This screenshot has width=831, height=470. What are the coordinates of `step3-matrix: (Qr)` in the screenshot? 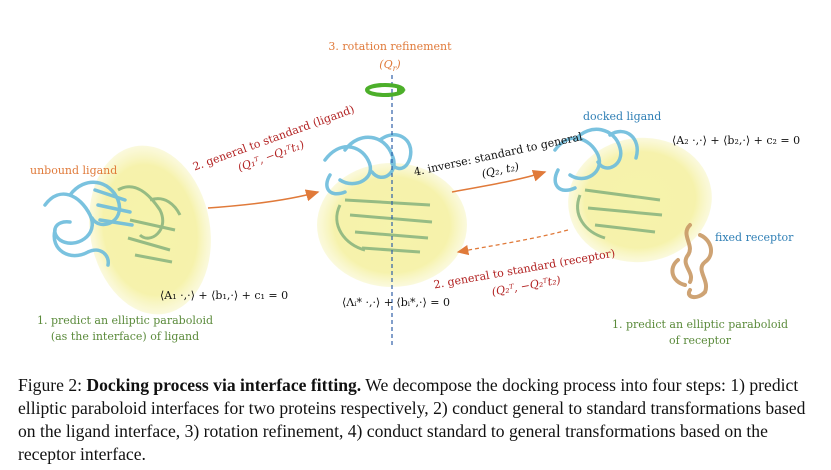 It's located at (389, 65).